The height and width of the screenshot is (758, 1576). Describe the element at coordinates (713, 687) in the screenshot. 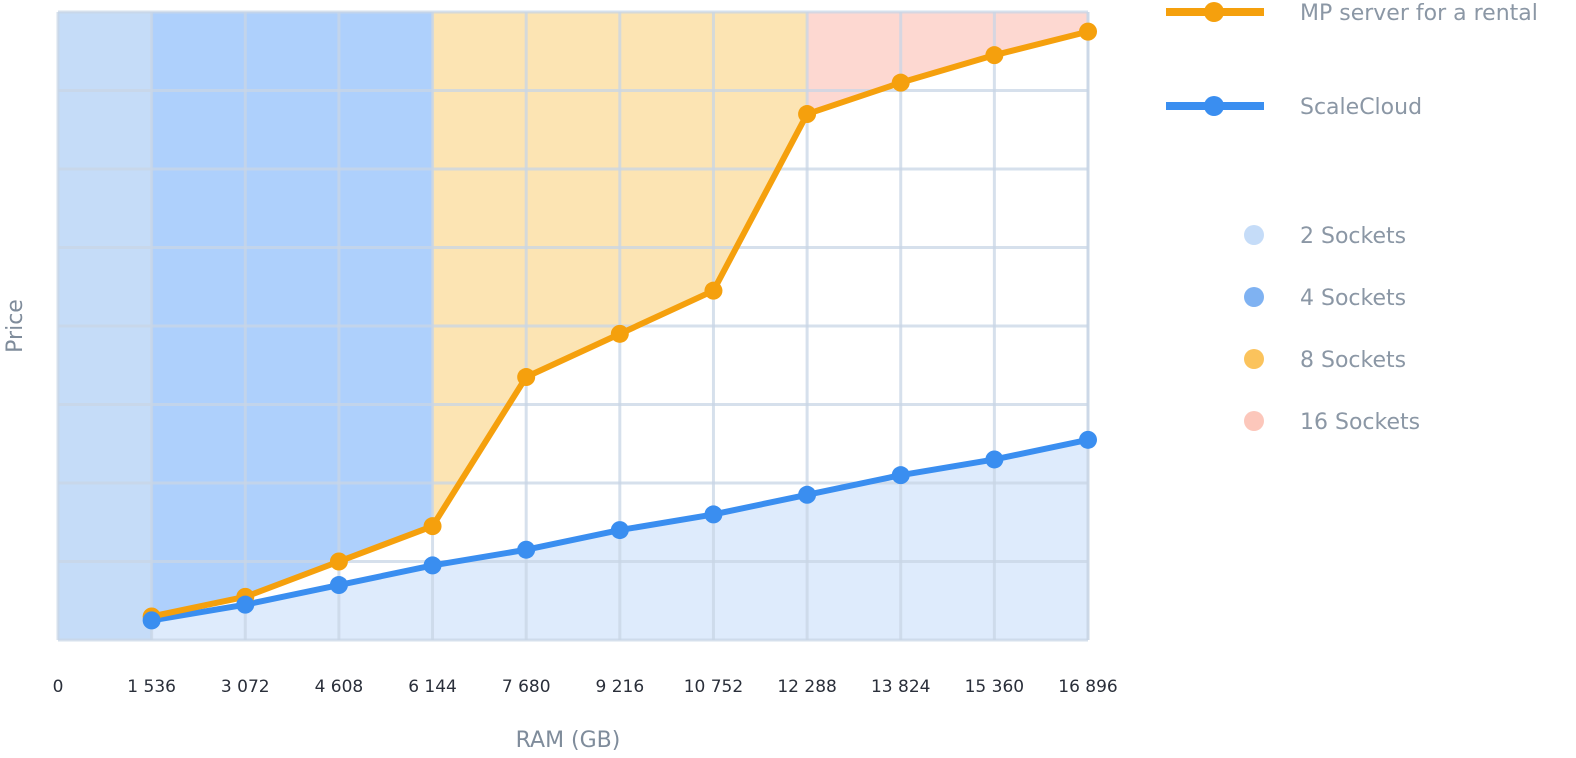

I see `x-tick-label: 10 752` at that location.